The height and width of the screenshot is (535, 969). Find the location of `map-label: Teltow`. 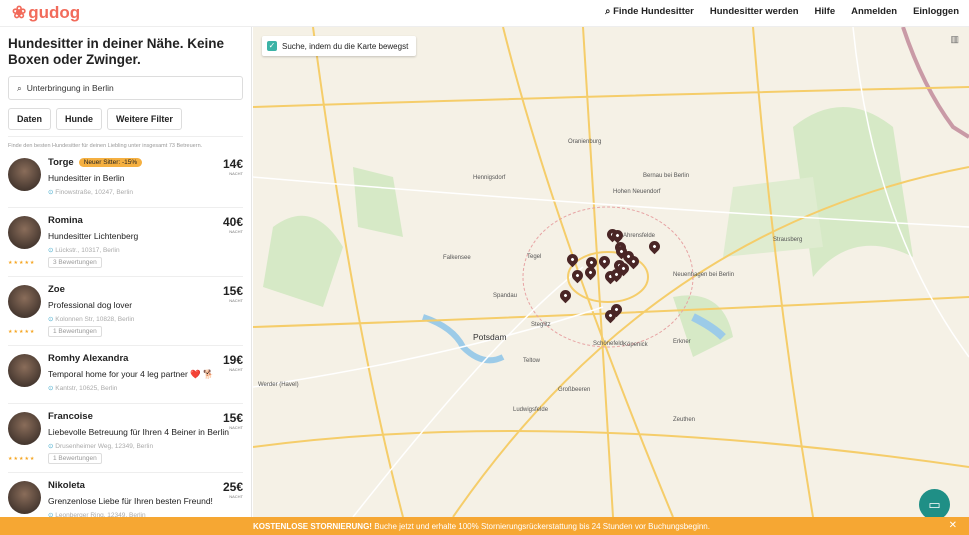

map-label: Teltow is located at coordinates (532, 361).